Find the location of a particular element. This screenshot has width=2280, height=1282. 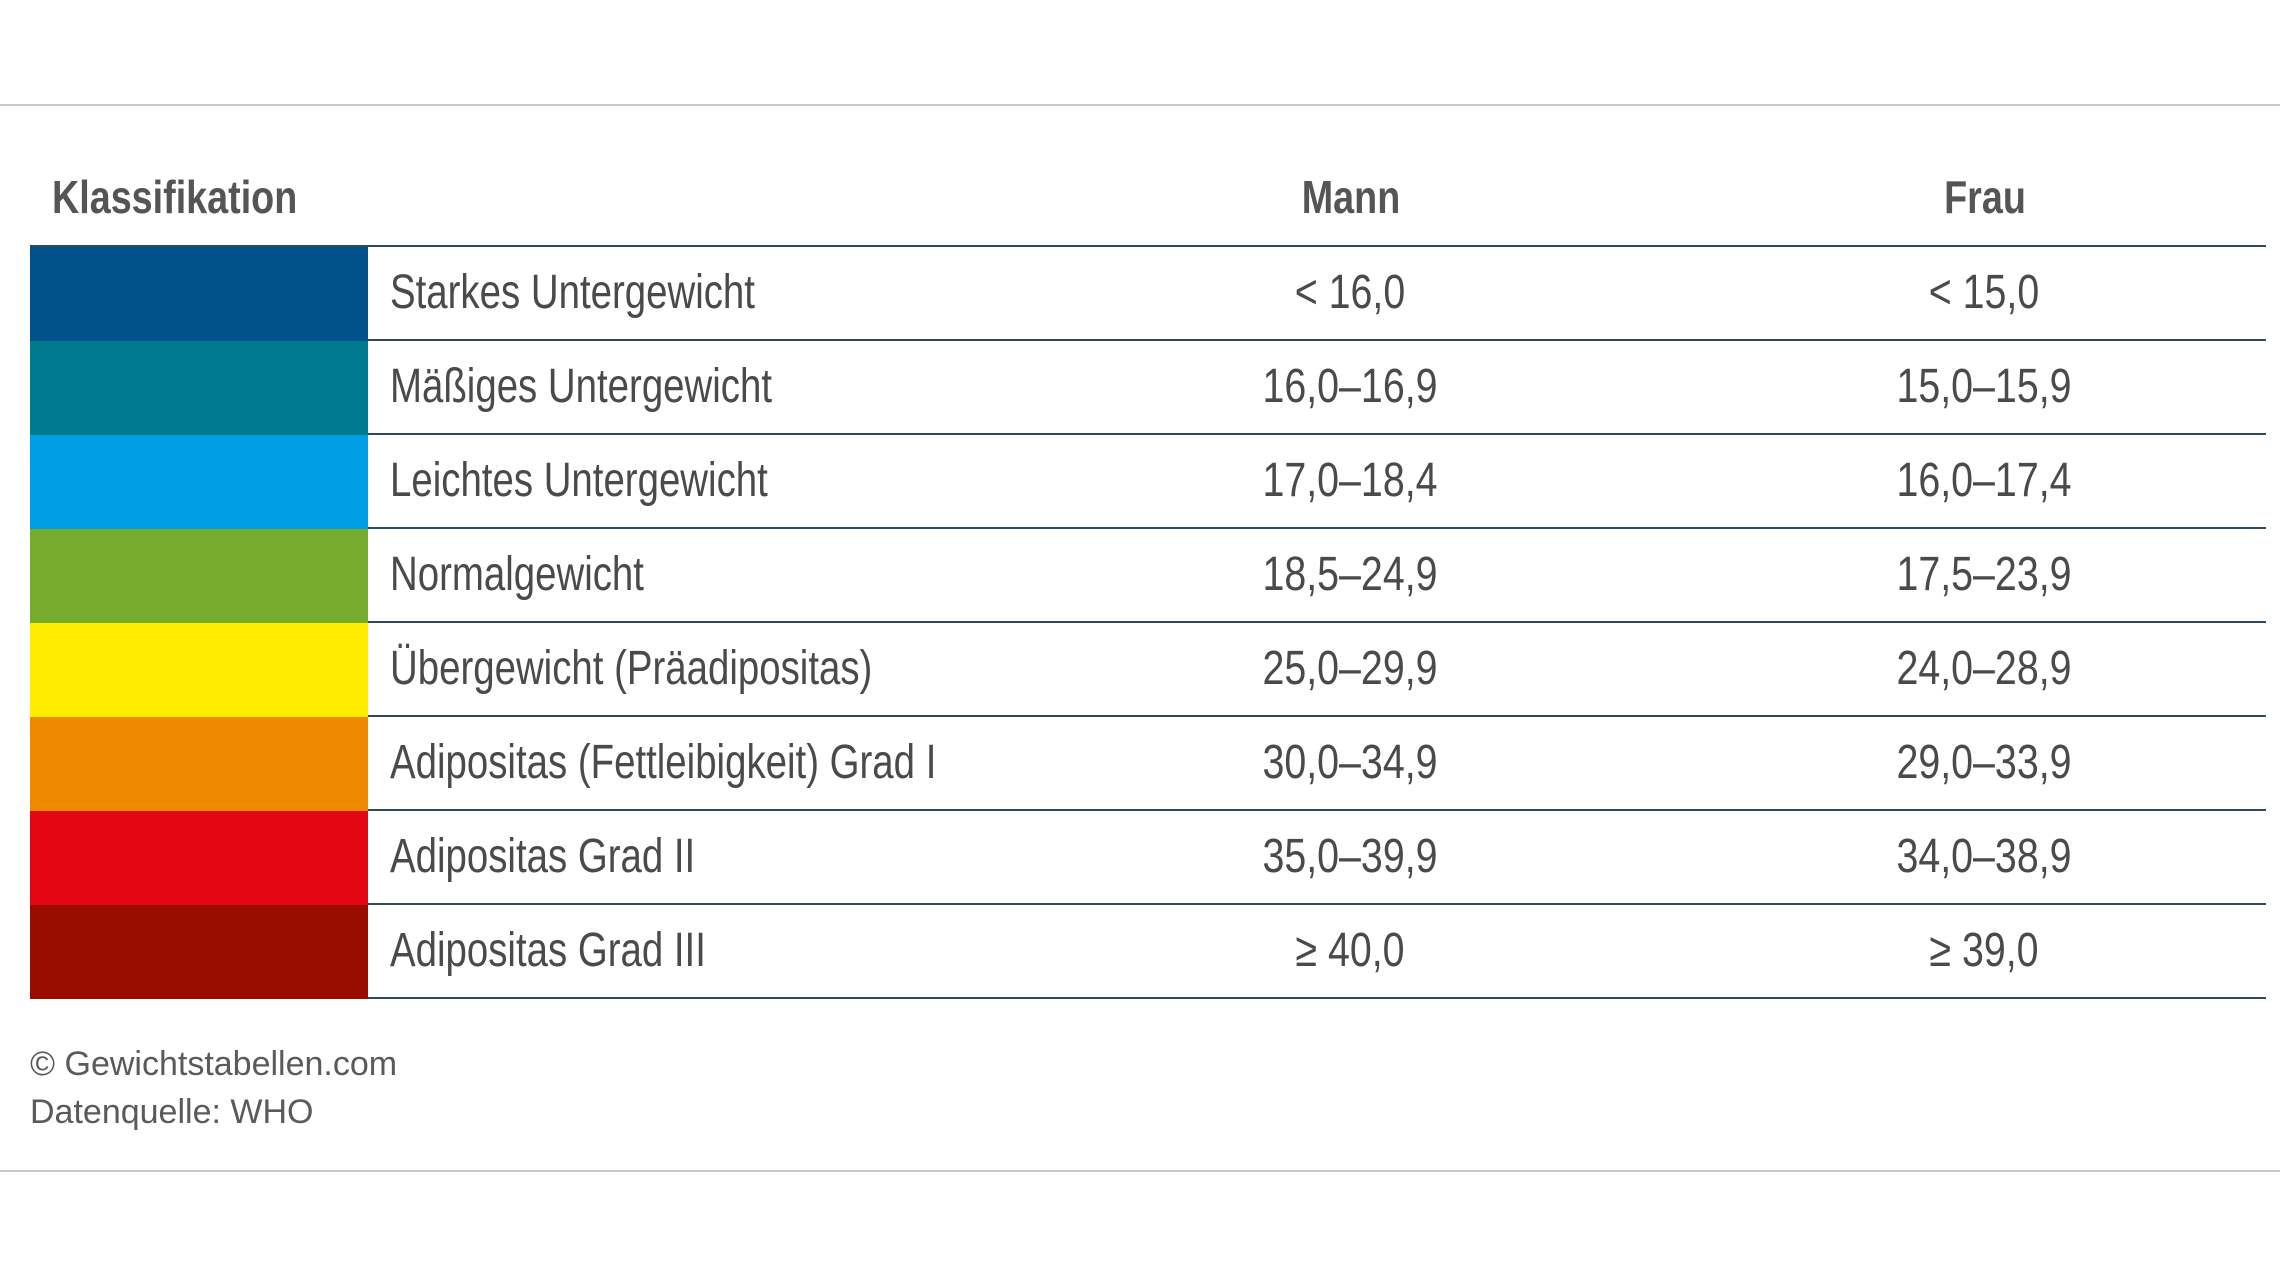

table-row: Starkes Untergewicht < 16,0 < 15,0 is located at coordinates (1148, 294).